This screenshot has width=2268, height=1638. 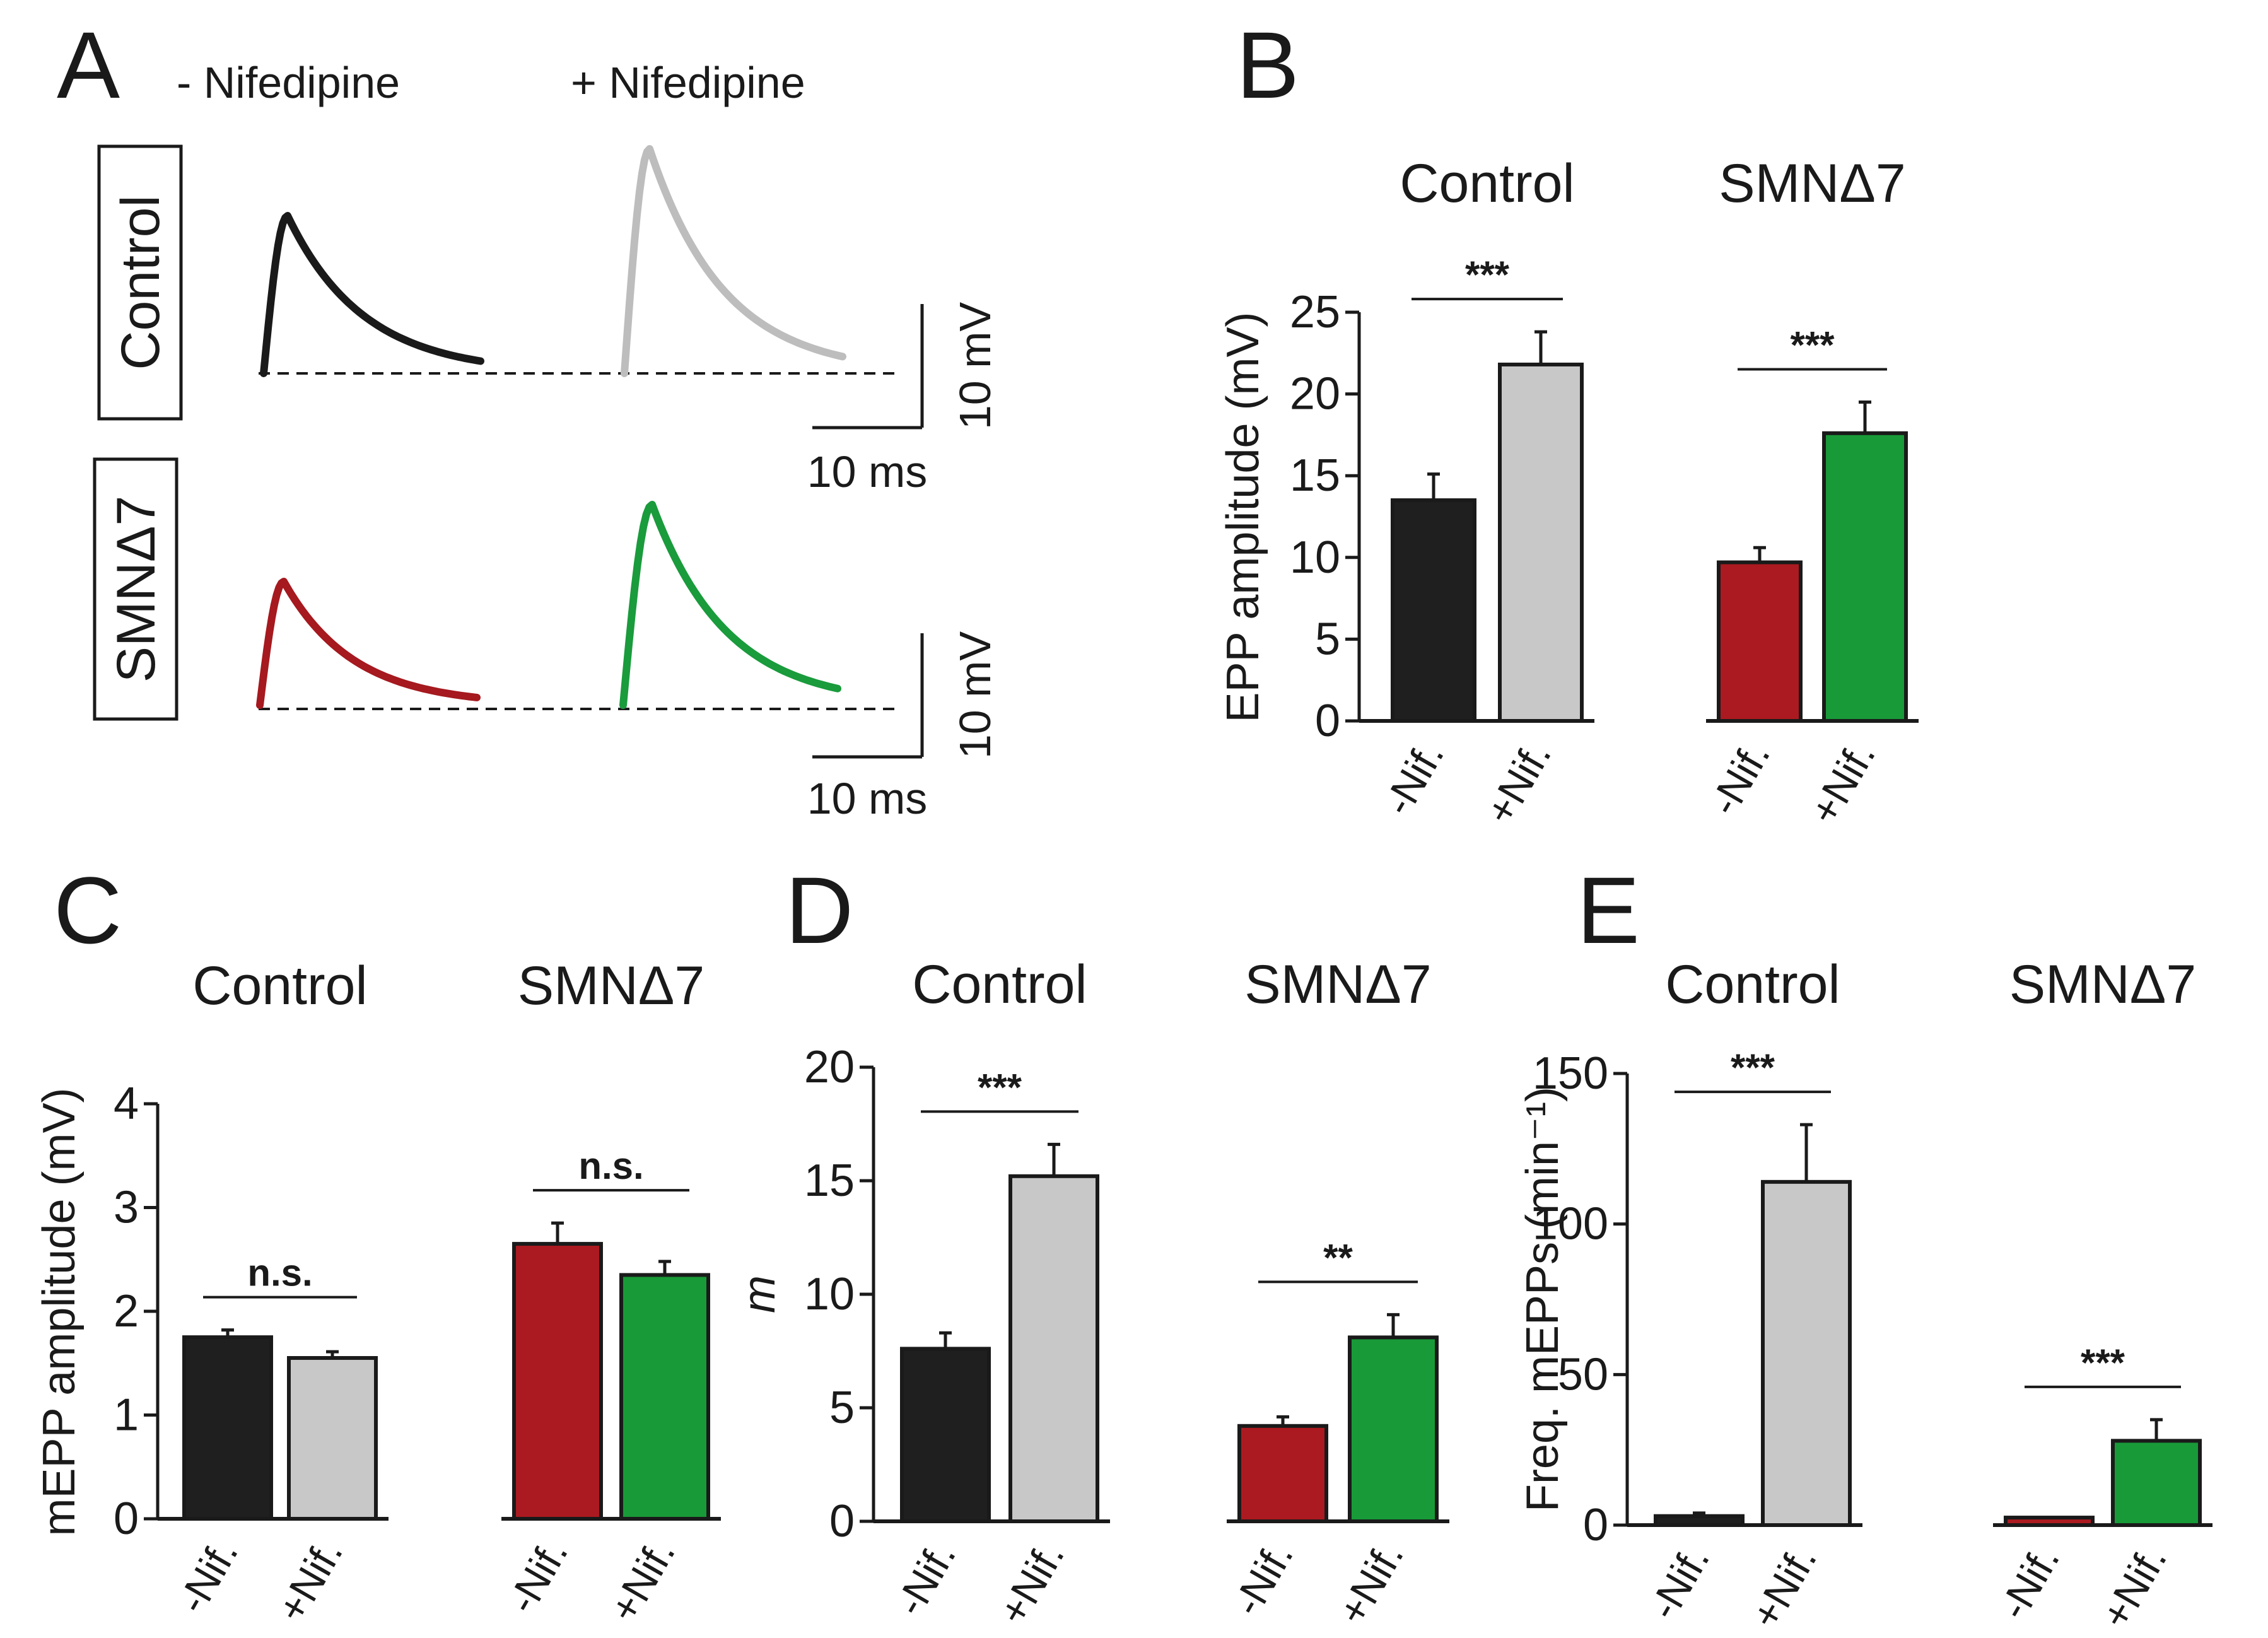 I want to click on x-tick-label-c-0-1: +Nif., so click(x=309, y=1580).